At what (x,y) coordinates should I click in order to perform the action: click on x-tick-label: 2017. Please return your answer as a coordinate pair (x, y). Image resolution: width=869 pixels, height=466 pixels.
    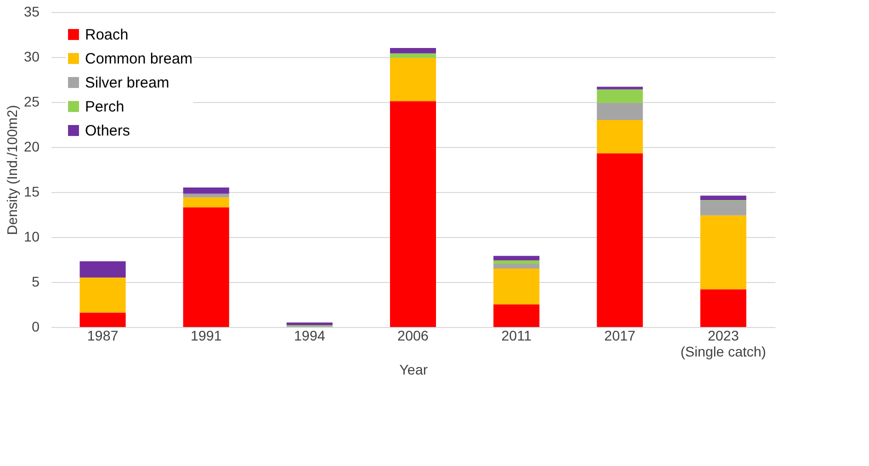
    Looking at the image, I should click on (620, 336).